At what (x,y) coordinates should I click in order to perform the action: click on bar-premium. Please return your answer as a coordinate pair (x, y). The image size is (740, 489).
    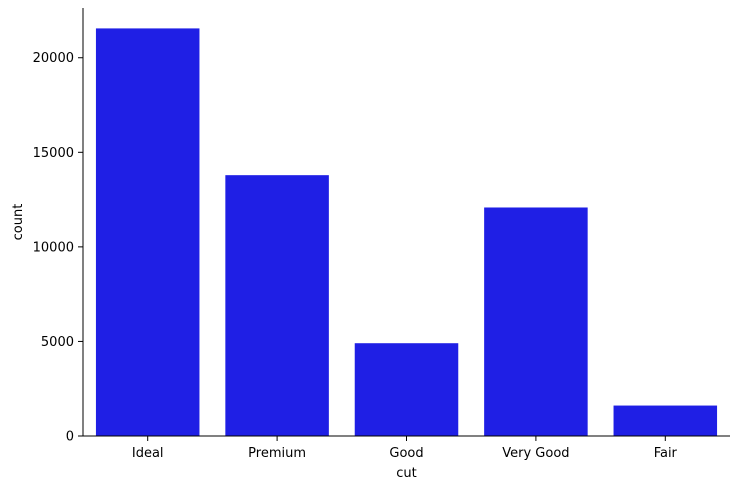
    Looking at the image, I should click on (277, 306).